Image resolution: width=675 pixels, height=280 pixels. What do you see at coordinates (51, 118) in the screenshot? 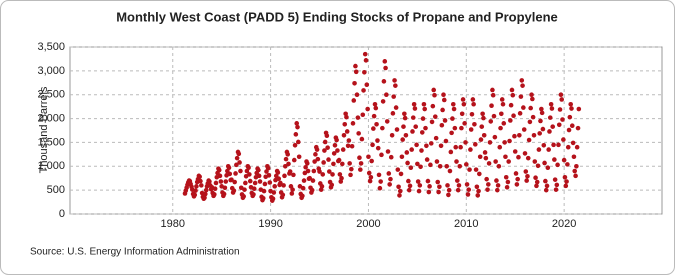
I see `y-tick-label: 2,000` at bounding box center [51, 118].